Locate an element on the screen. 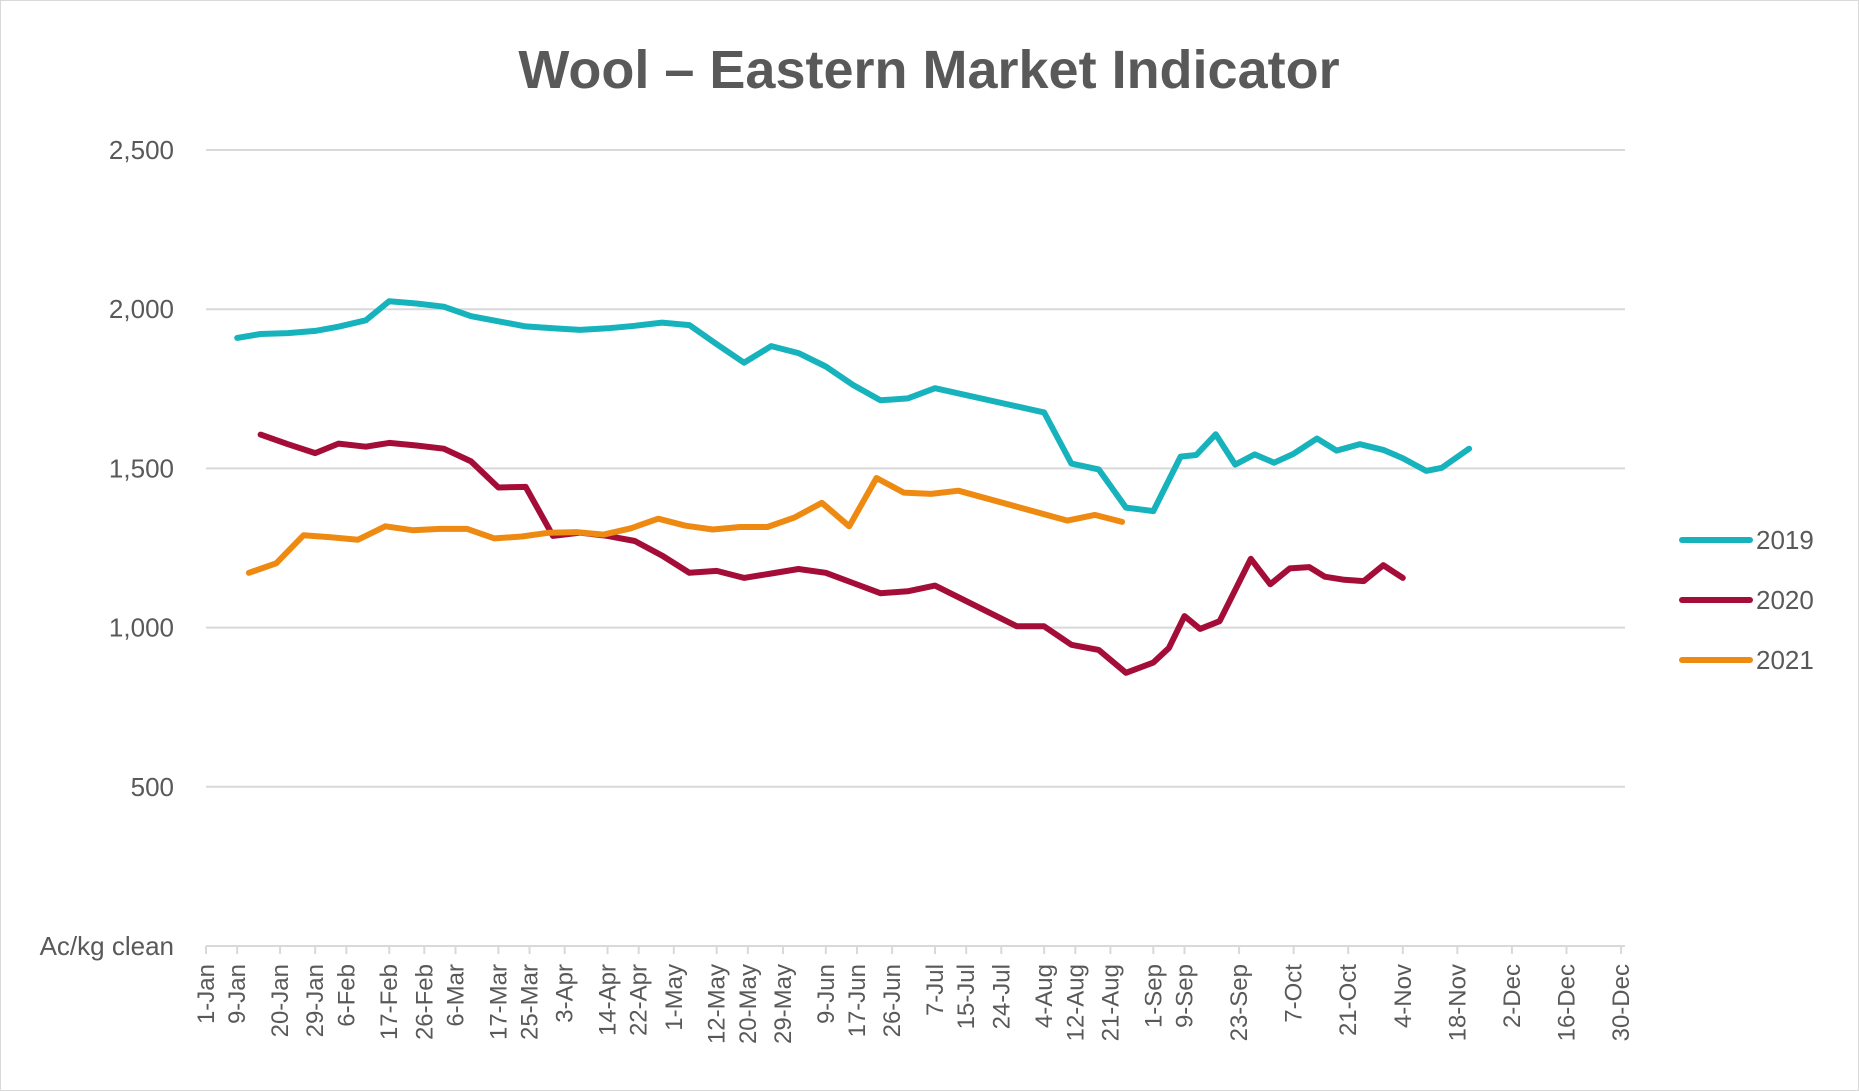  x-tick-label: 17-Jun is located at coordinates (857, 1000).